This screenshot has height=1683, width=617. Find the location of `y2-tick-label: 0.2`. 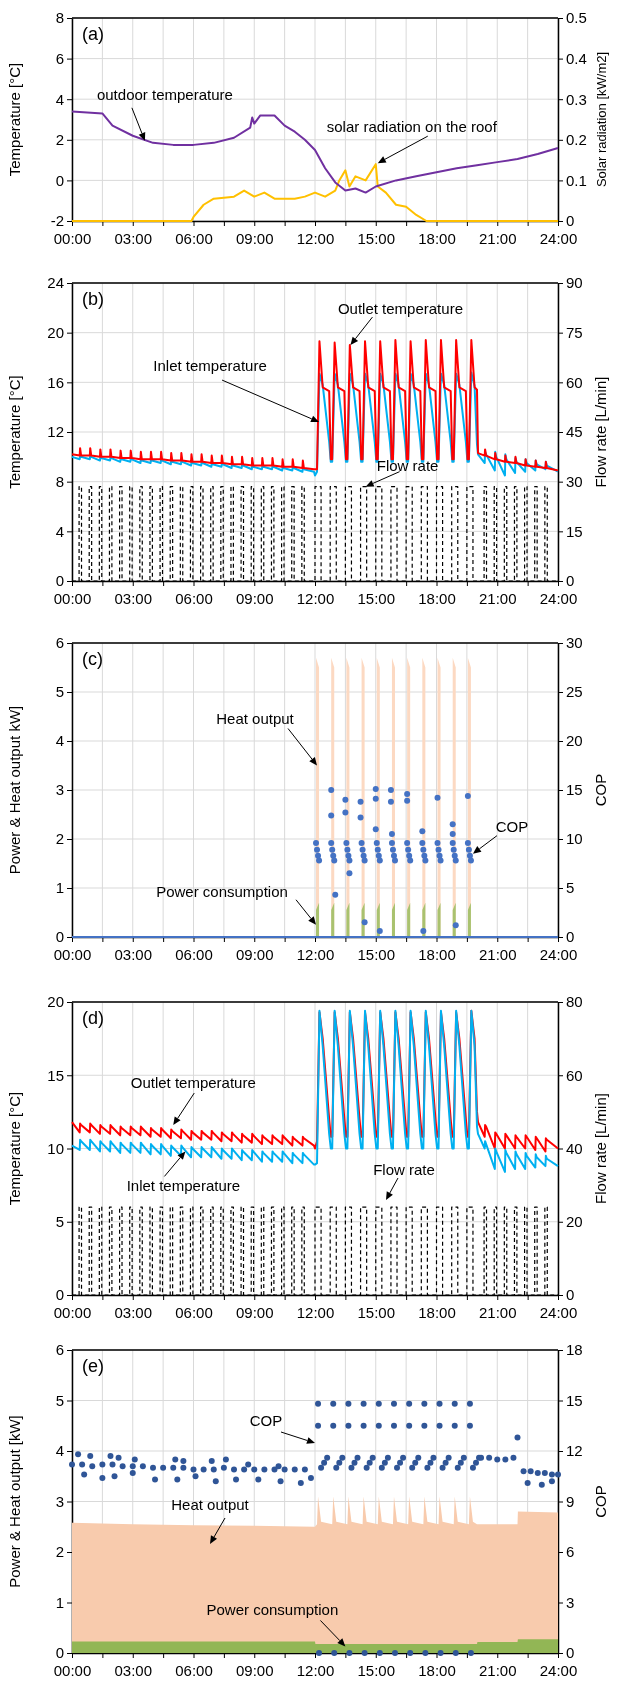

y2-tick-label: 0.2 is located at coordinates (576, 140).